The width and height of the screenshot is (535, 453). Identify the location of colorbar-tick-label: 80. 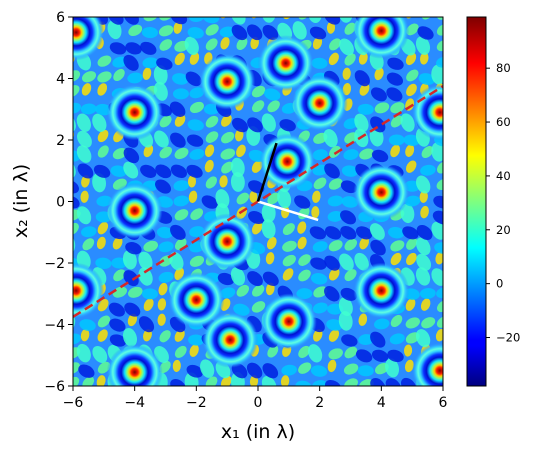
(503, 68).